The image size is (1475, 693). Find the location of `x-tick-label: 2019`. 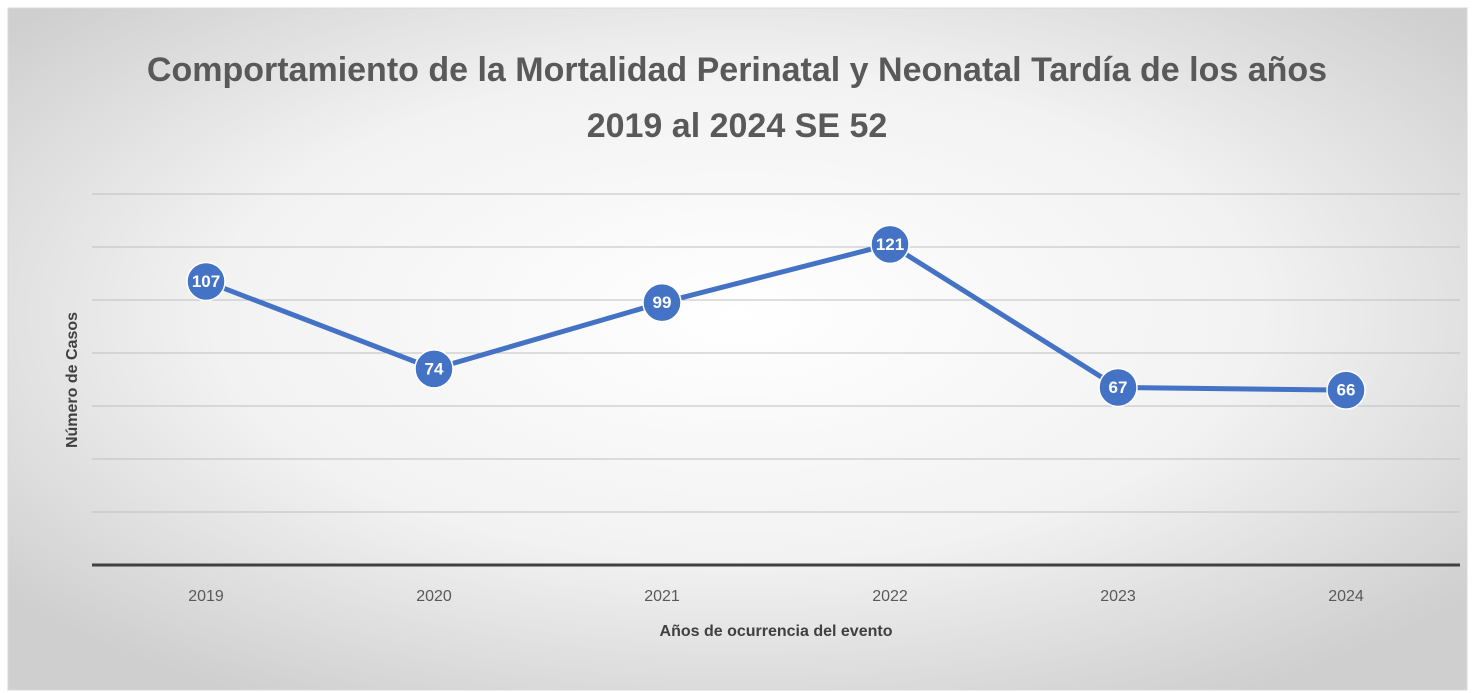

x-tick-label: 2019 is located at coordinates (206, 596).